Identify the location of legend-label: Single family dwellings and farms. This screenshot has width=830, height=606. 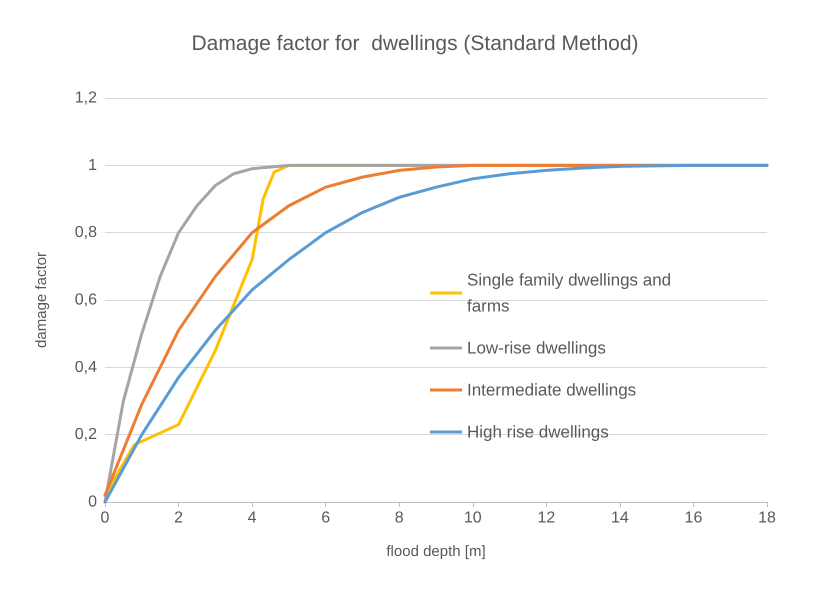
(571, 293).